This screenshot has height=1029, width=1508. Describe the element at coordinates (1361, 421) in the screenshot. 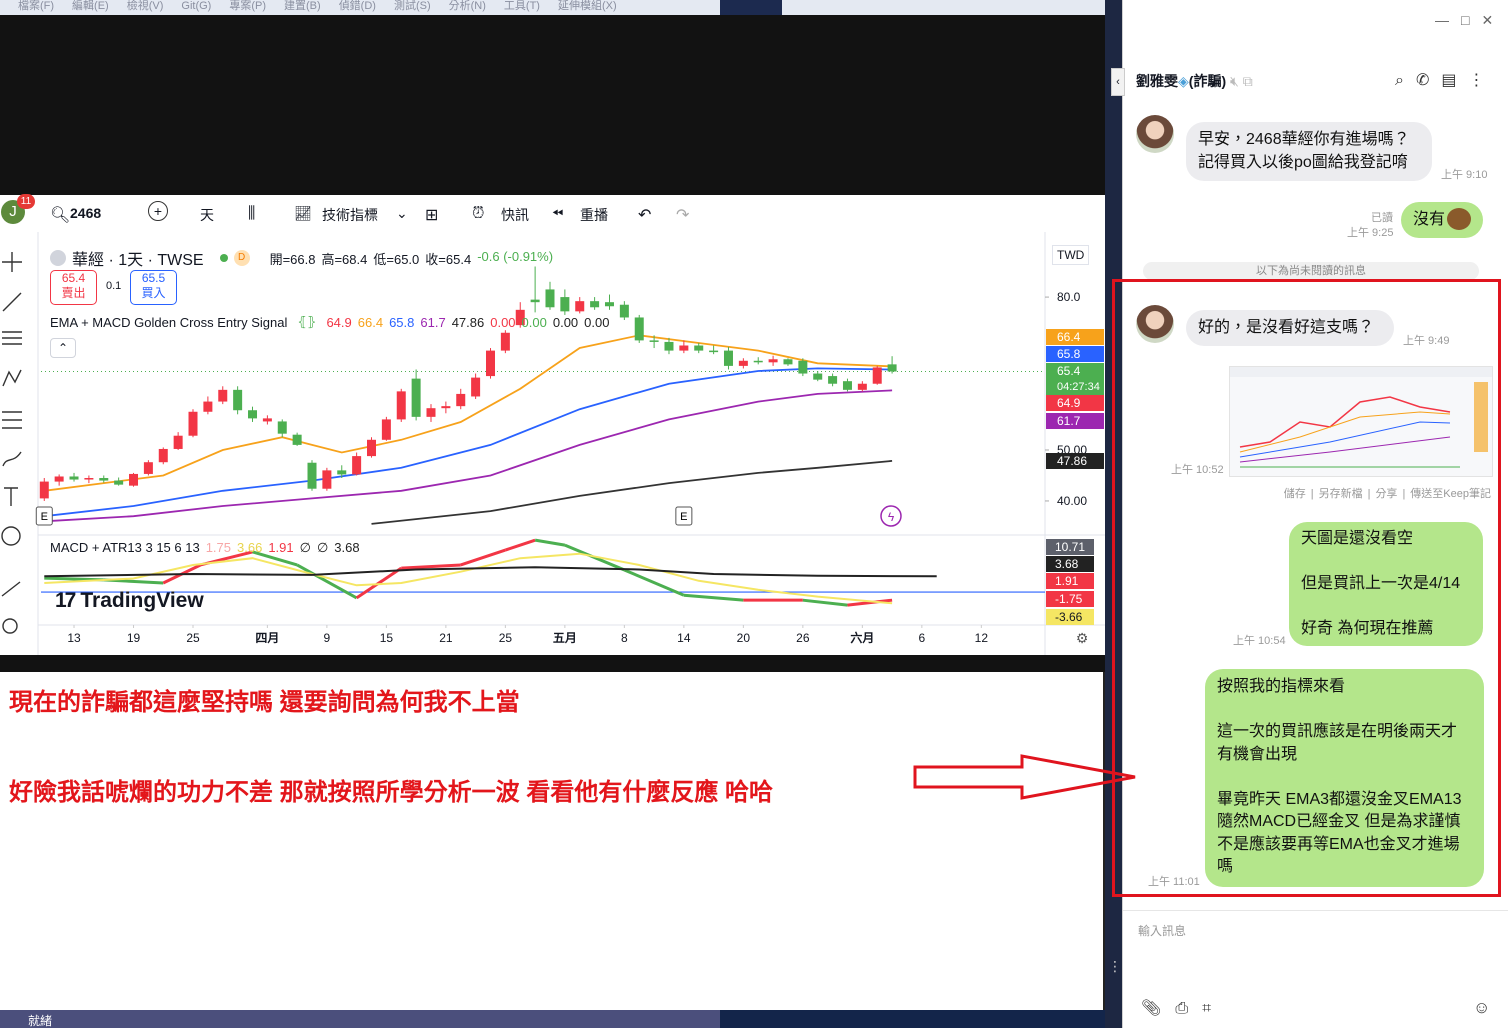

I see `image-message` at that location.